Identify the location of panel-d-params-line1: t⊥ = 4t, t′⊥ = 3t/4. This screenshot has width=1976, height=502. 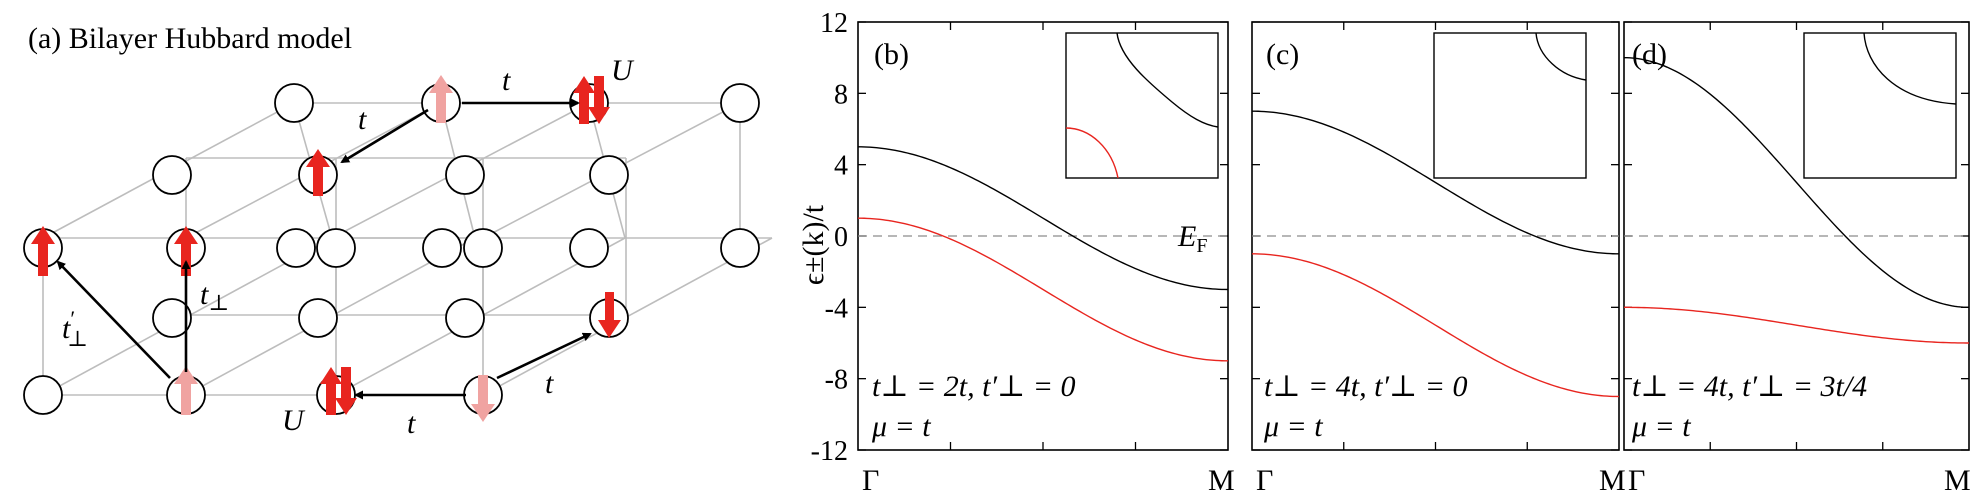
(1749, 386).